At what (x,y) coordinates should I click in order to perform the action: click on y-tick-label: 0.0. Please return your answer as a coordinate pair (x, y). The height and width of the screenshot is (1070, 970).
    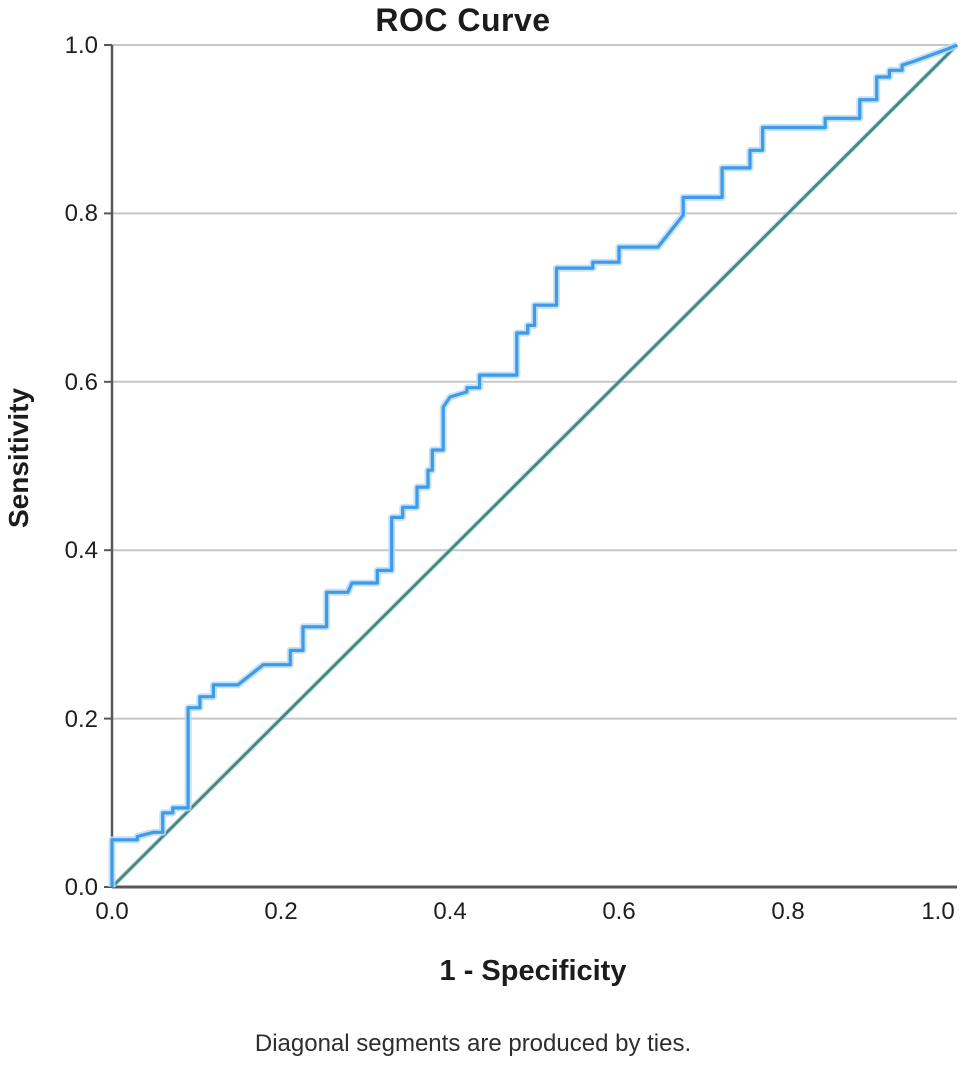
    Looking at the image, I should click on (81, 887).